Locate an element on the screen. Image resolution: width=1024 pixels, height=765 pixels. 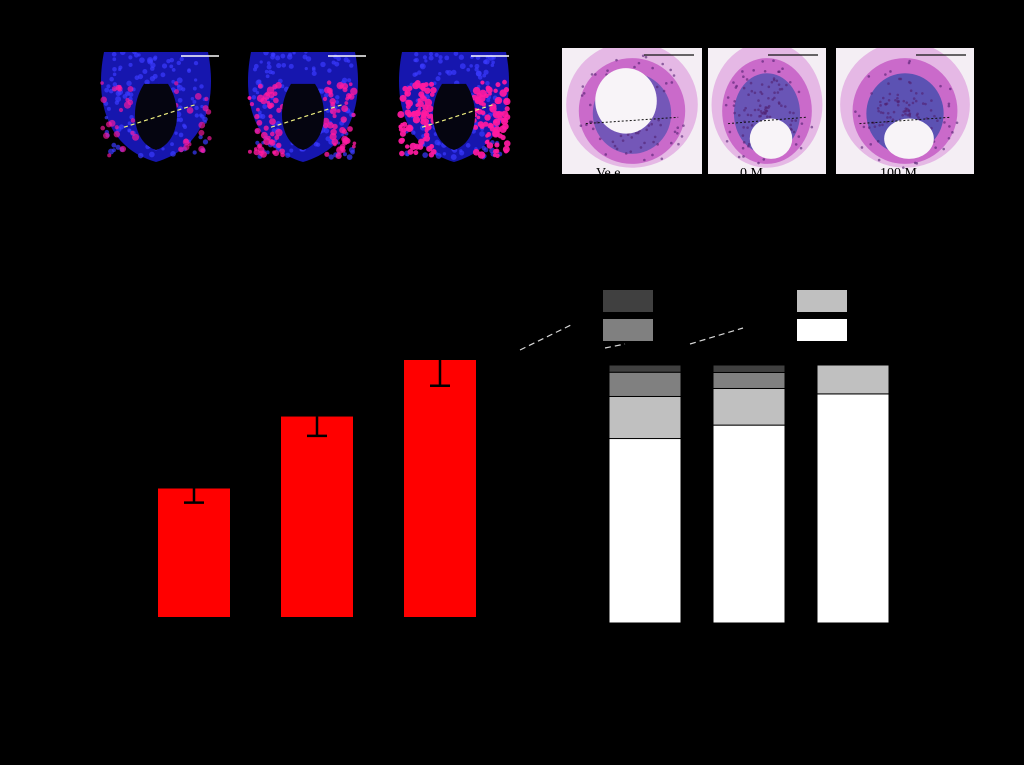
histology-panel: Ve e 0 M 100 M is located at coordinates (769, 114).